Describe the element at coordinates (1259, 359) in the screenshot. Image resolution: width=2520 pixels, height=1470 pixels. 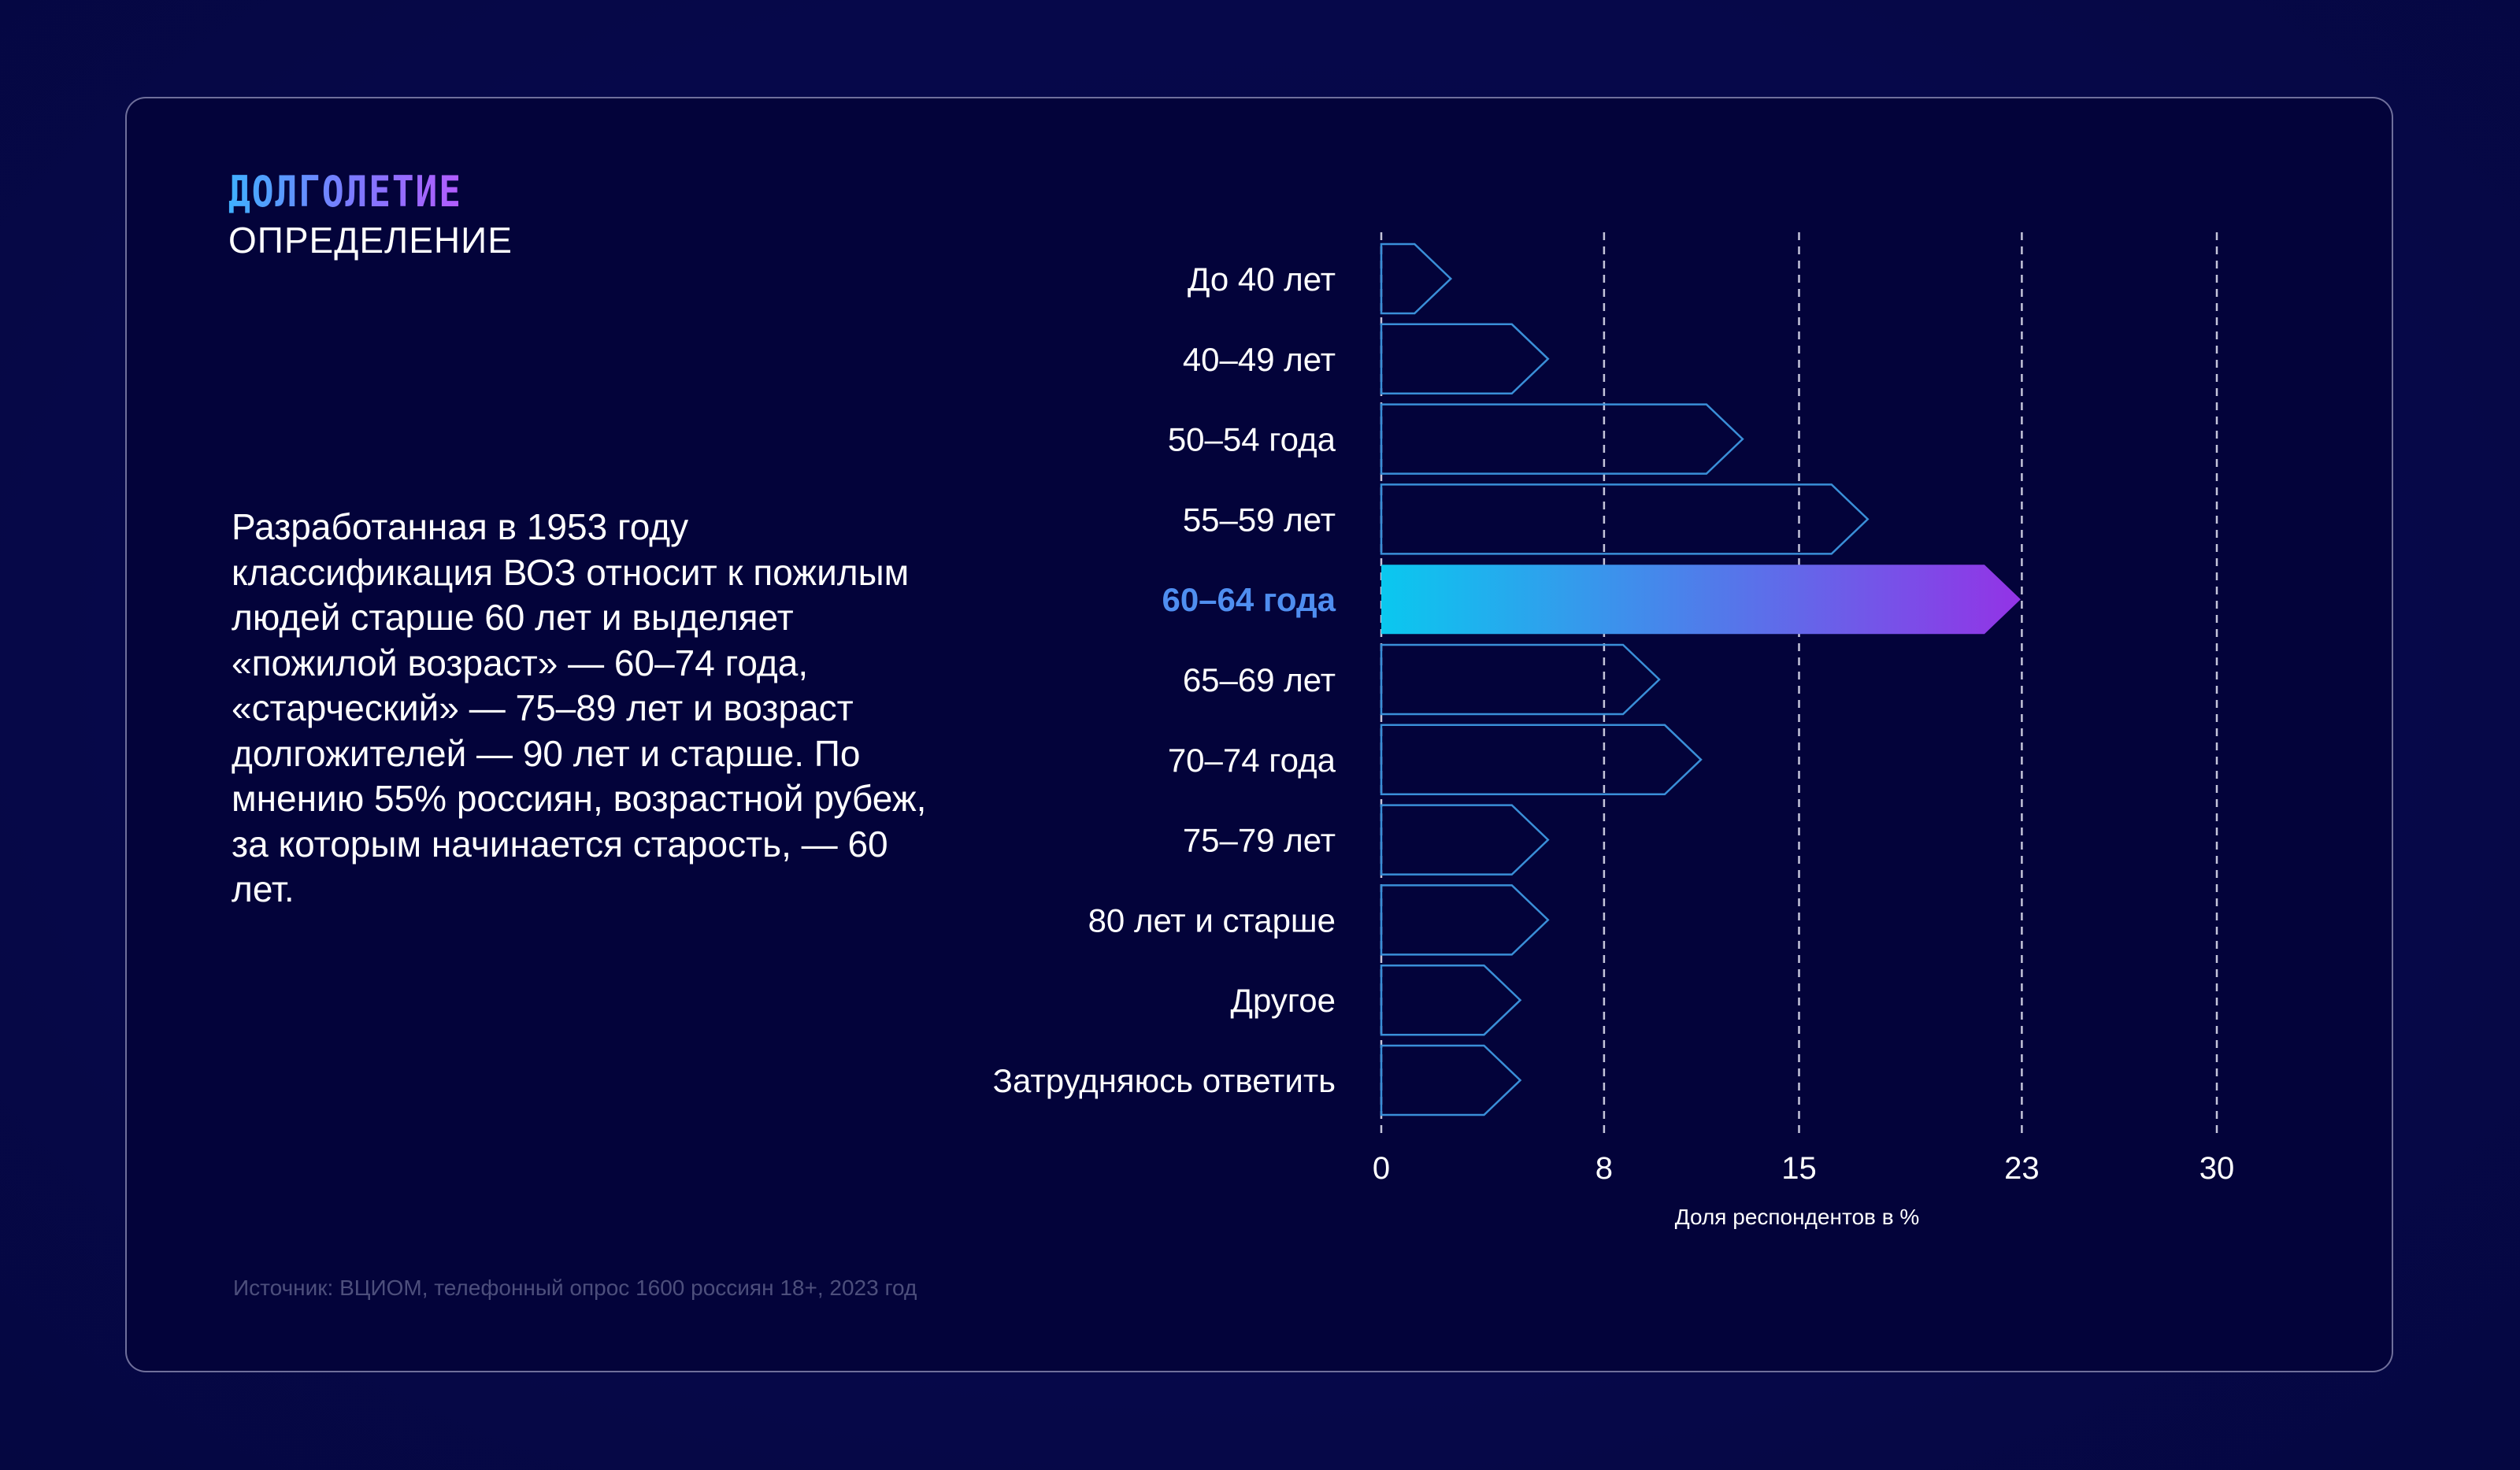
I see `category-label: 40–49 лет` at that location.